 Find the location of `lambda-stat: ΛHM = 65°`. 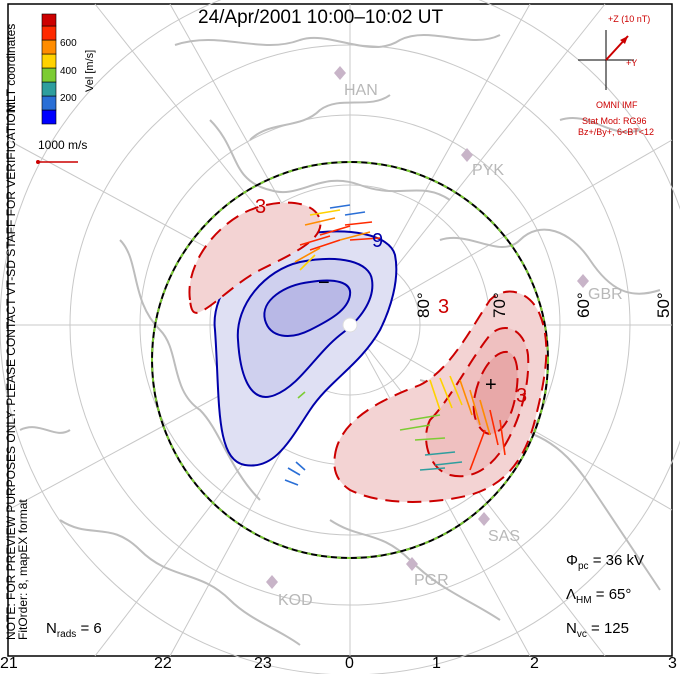

lambda-stat: ΛHM = 65° is located at coordinates (598, 596).